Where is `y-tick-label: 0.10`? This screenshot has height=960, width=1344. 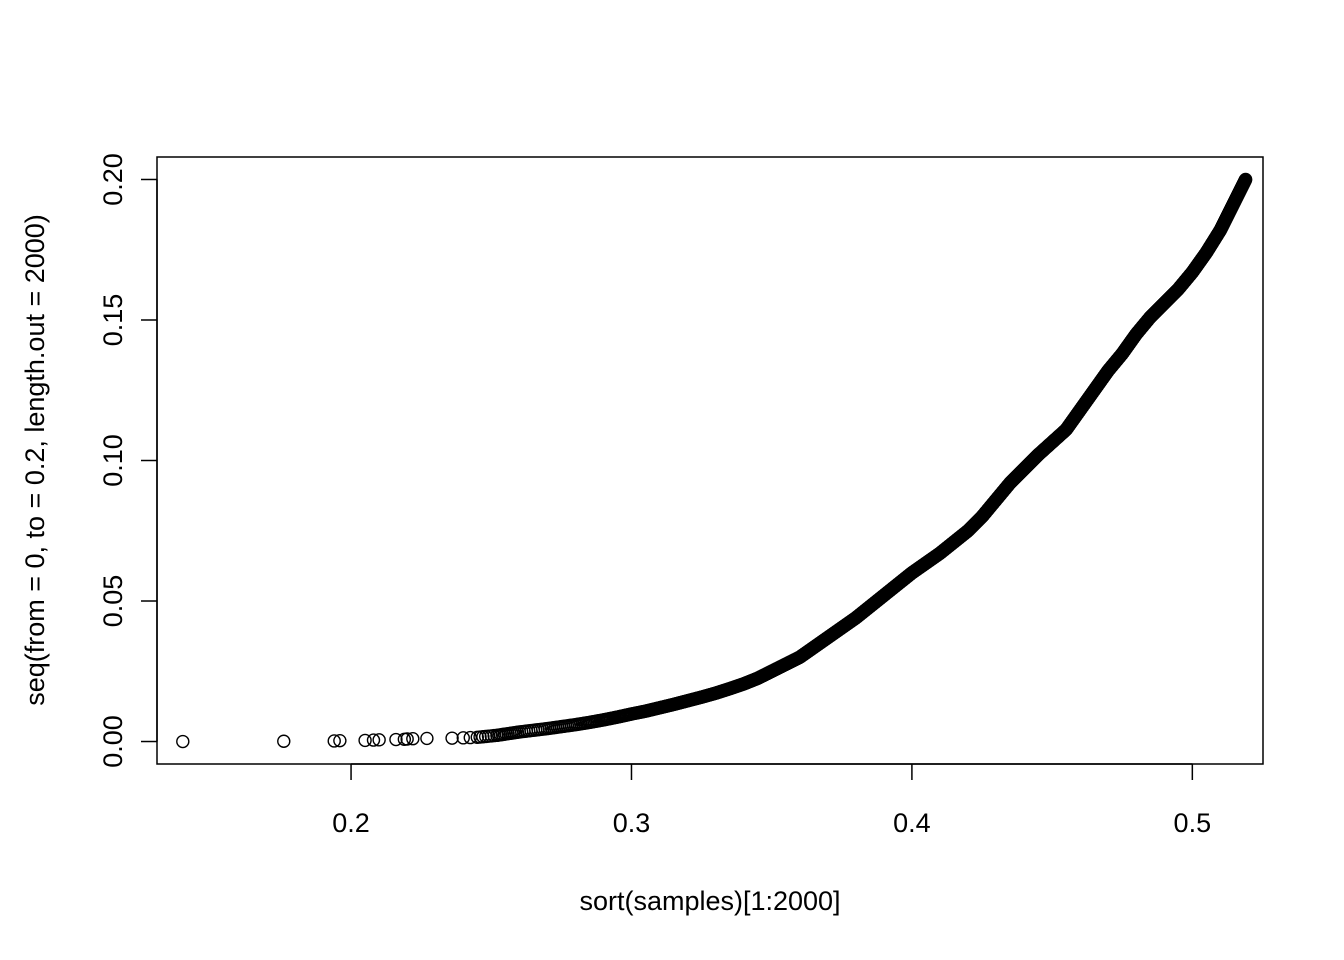
y-tick-label: 0.10 is located at coordinates (113, 460).